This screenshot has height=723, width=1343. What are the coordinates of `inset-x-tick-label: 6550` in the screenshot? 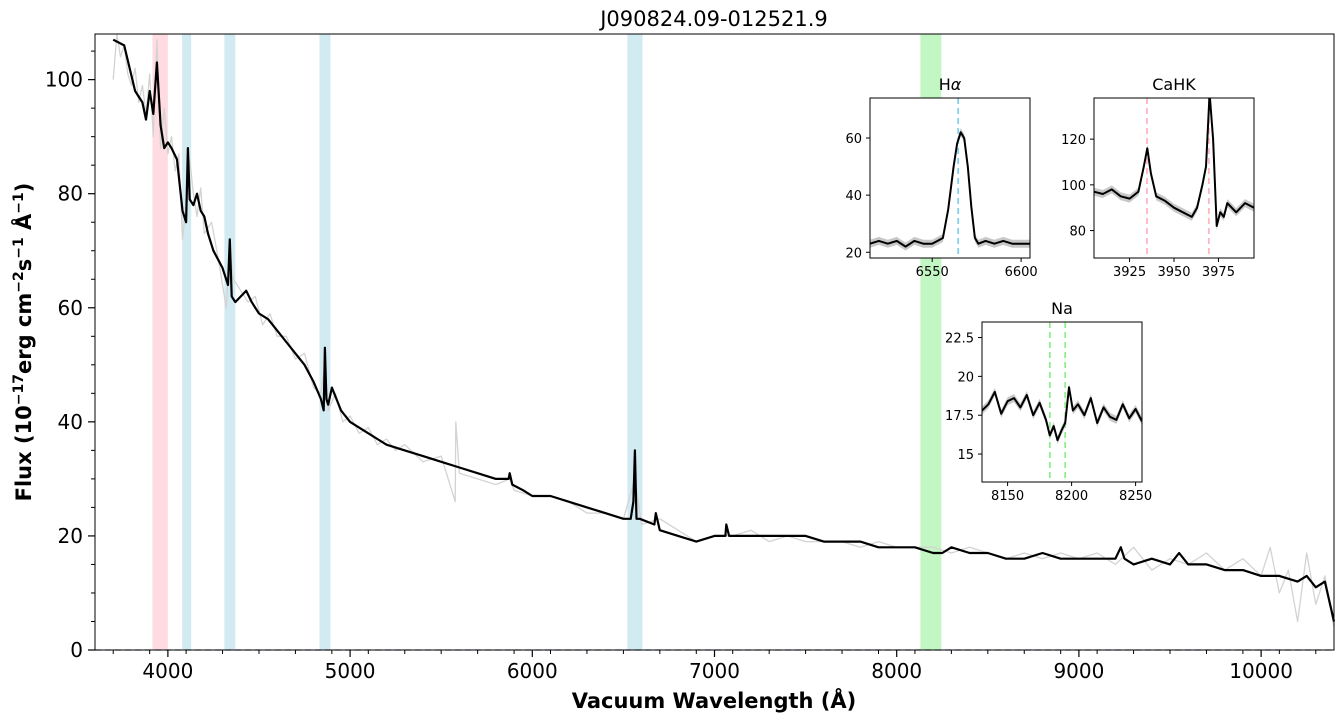 It's located at (932, 272).